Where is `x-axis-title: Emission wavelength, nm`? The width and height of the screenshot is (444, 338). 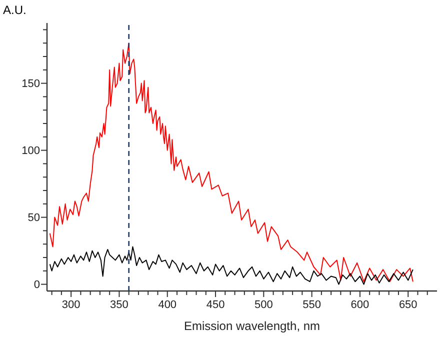
x-axis-title: Emission wavelength, nm is located at coordinates (252, 326).